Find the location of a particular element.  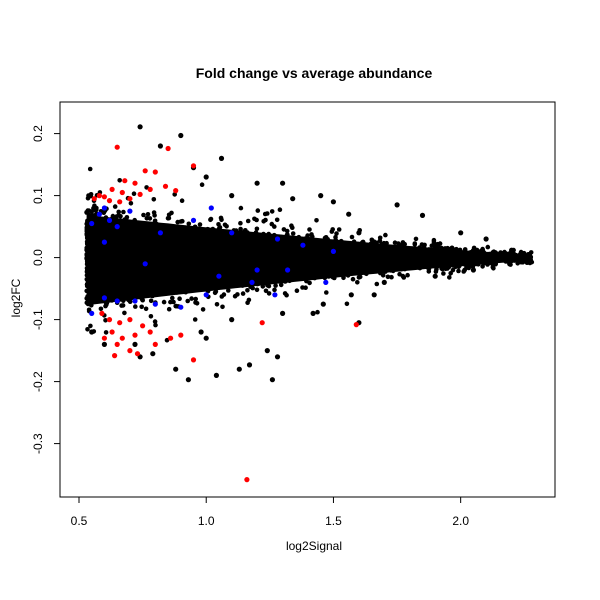

y-tick-label: 0.0 is located at coordinates (38, 257).